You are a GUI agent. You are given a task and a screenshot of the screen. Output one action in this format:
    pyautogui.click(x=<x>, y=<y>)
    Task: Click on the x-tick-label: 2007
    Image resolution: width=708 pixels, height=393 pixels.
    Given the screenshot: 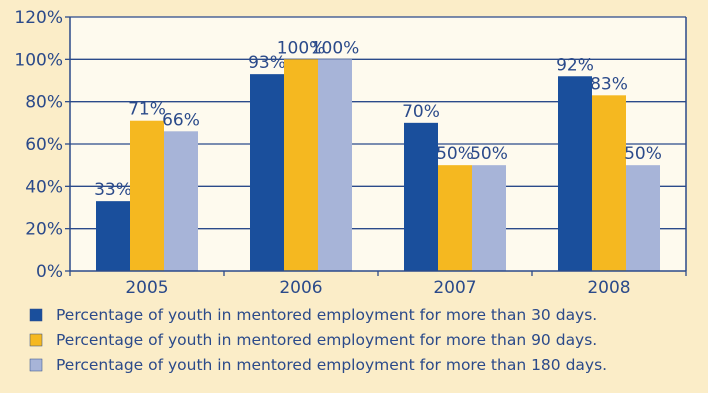 What is the action you would take?
    pyautogui.click(x=454, y=288)
    